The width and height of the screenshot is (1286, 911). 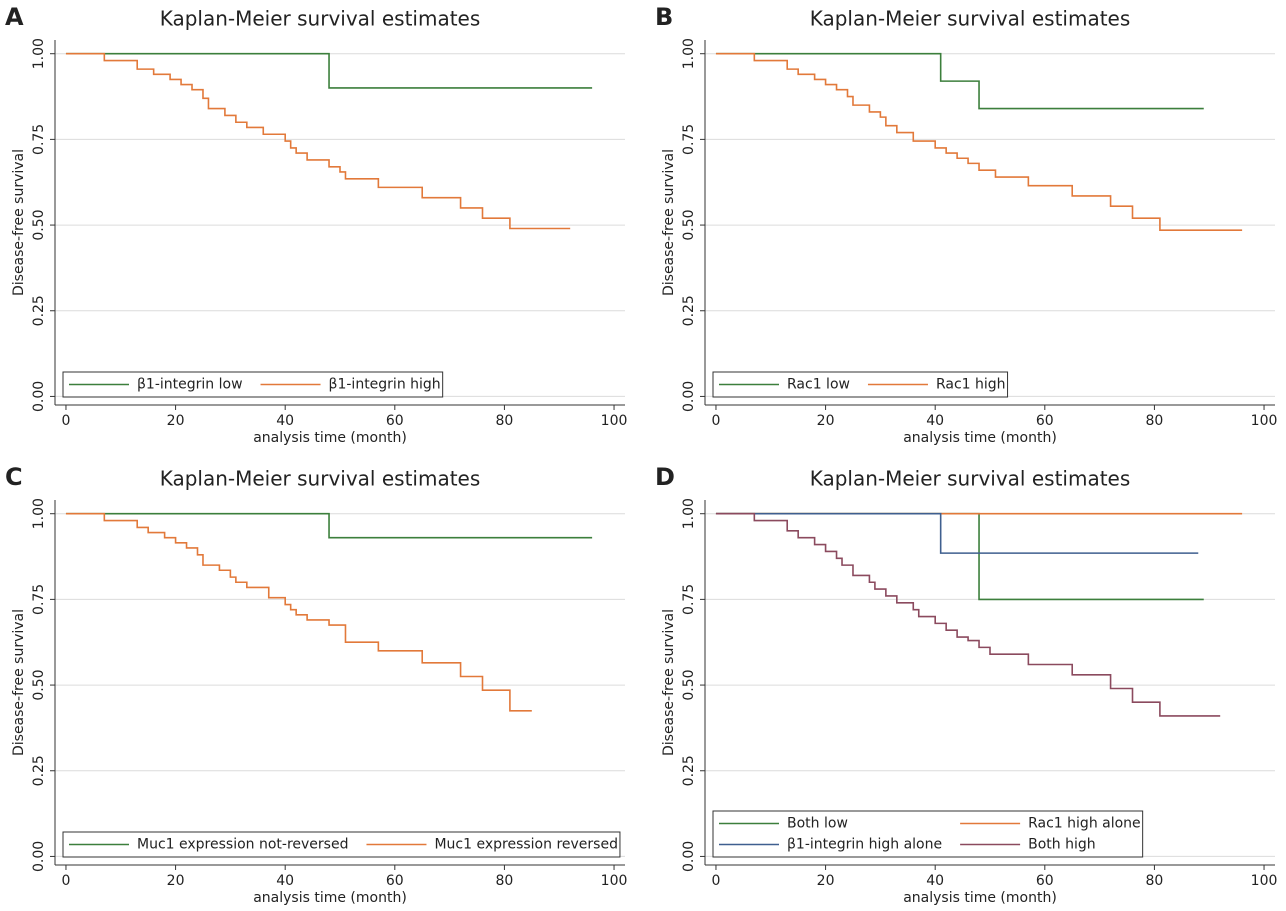 What do you see at coordinates (665, 477) in the screenshot?
I see `panel-label: D` at bounding box center [665, 477].